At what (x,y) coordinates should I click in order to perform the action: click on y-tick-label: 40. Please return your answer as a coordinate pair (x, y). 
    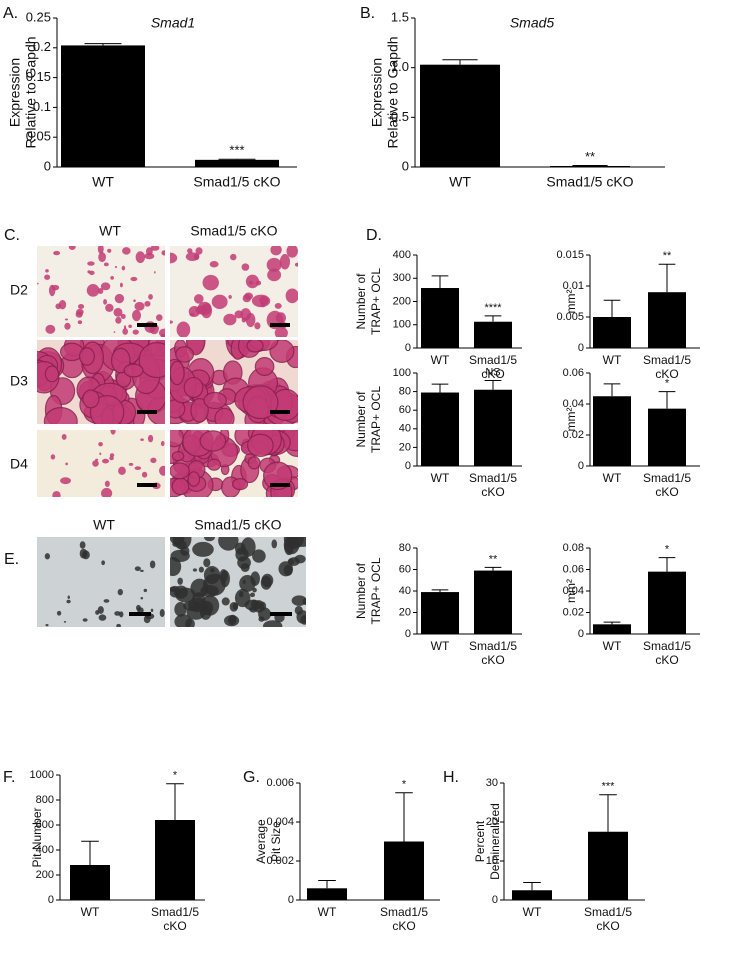
    Looking at the image, I should click on (405, 429).